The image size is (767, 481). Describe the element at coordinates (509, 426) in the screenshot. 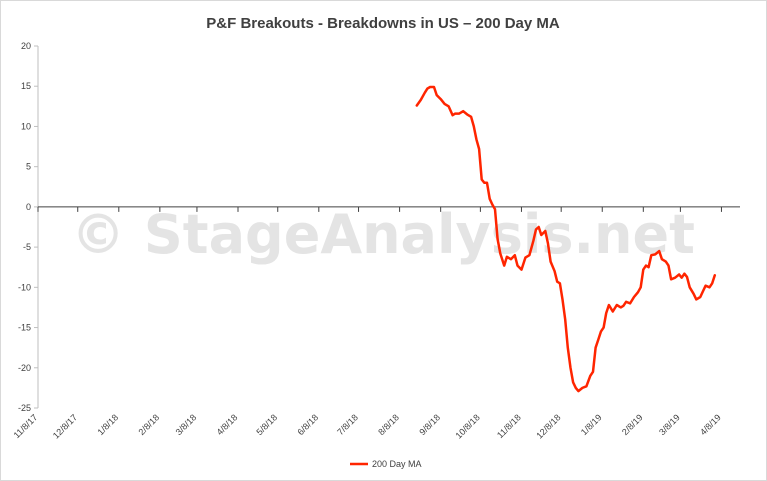

I see `x-tick-label: 11/8/18` at that location.